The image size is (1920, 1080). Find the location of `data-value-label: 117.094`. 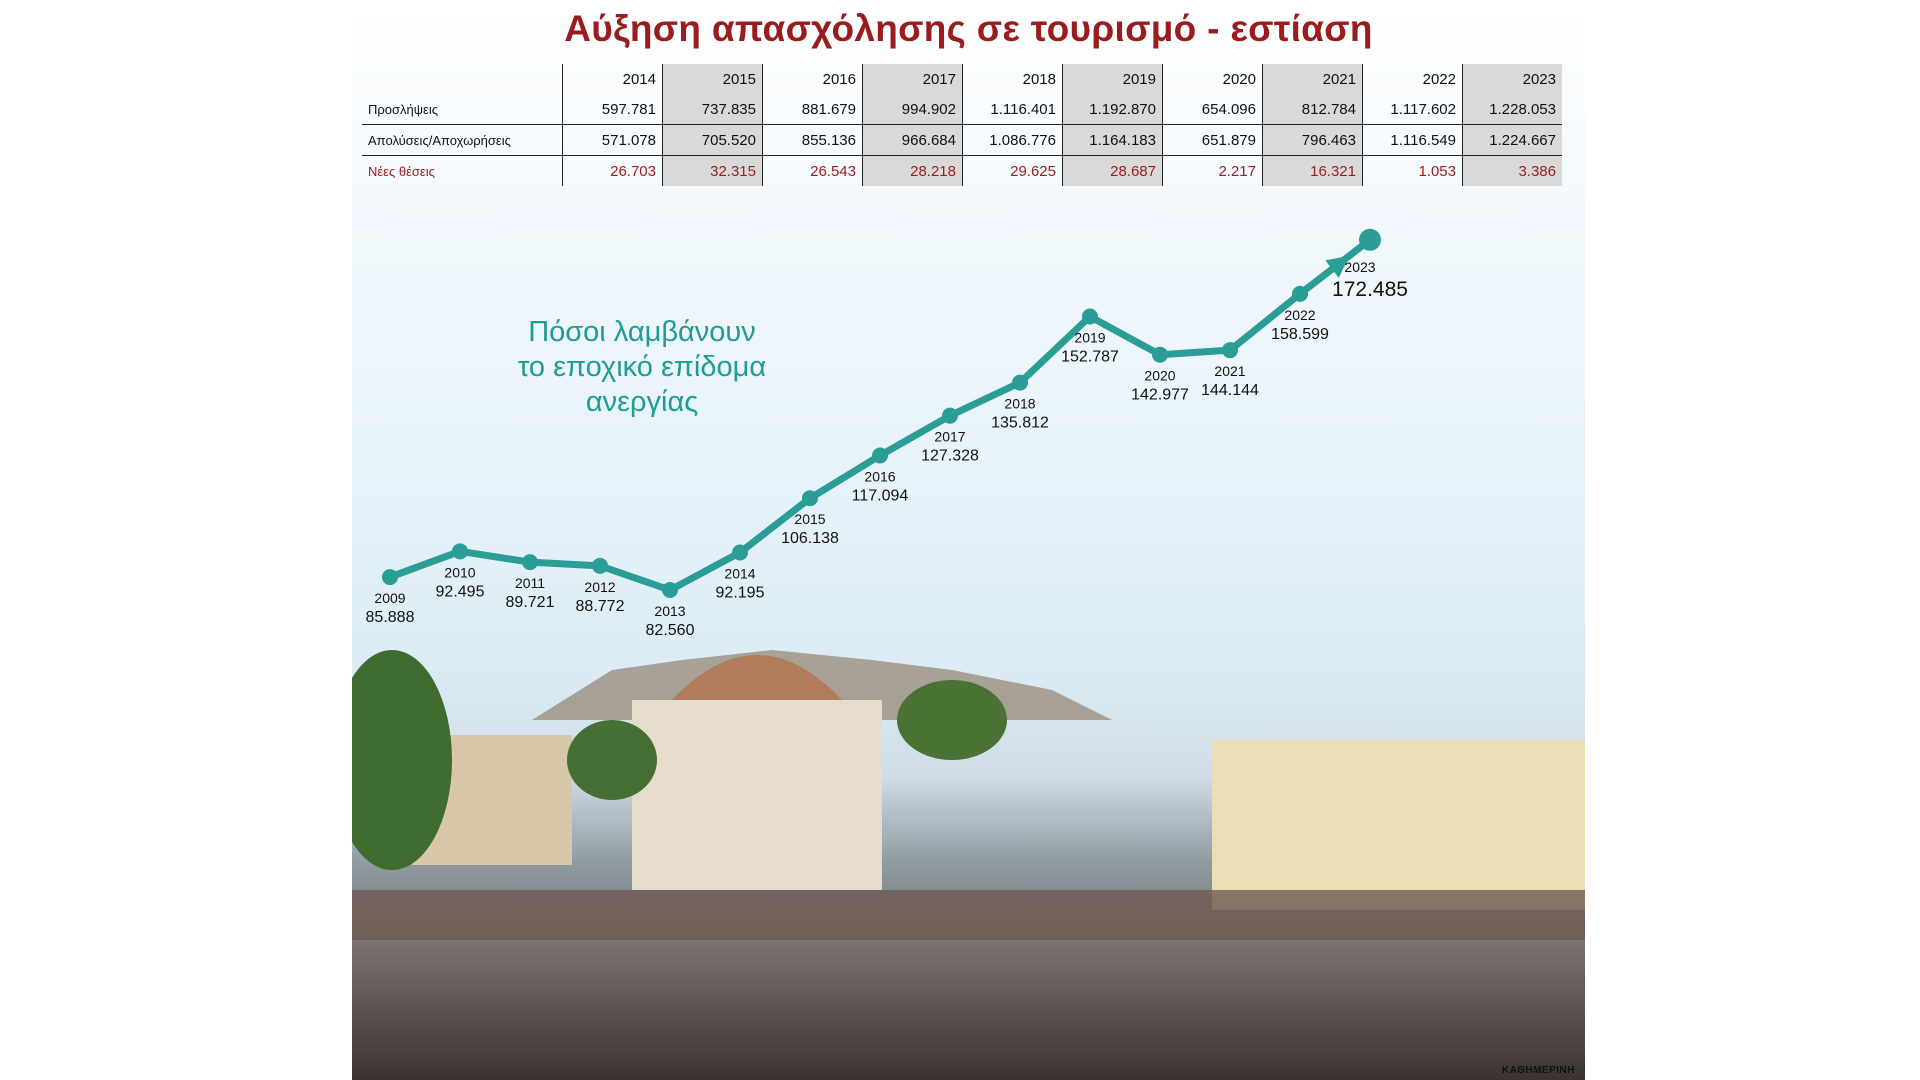

data-value-label: 117.094 is located at coordinates (880, 496).